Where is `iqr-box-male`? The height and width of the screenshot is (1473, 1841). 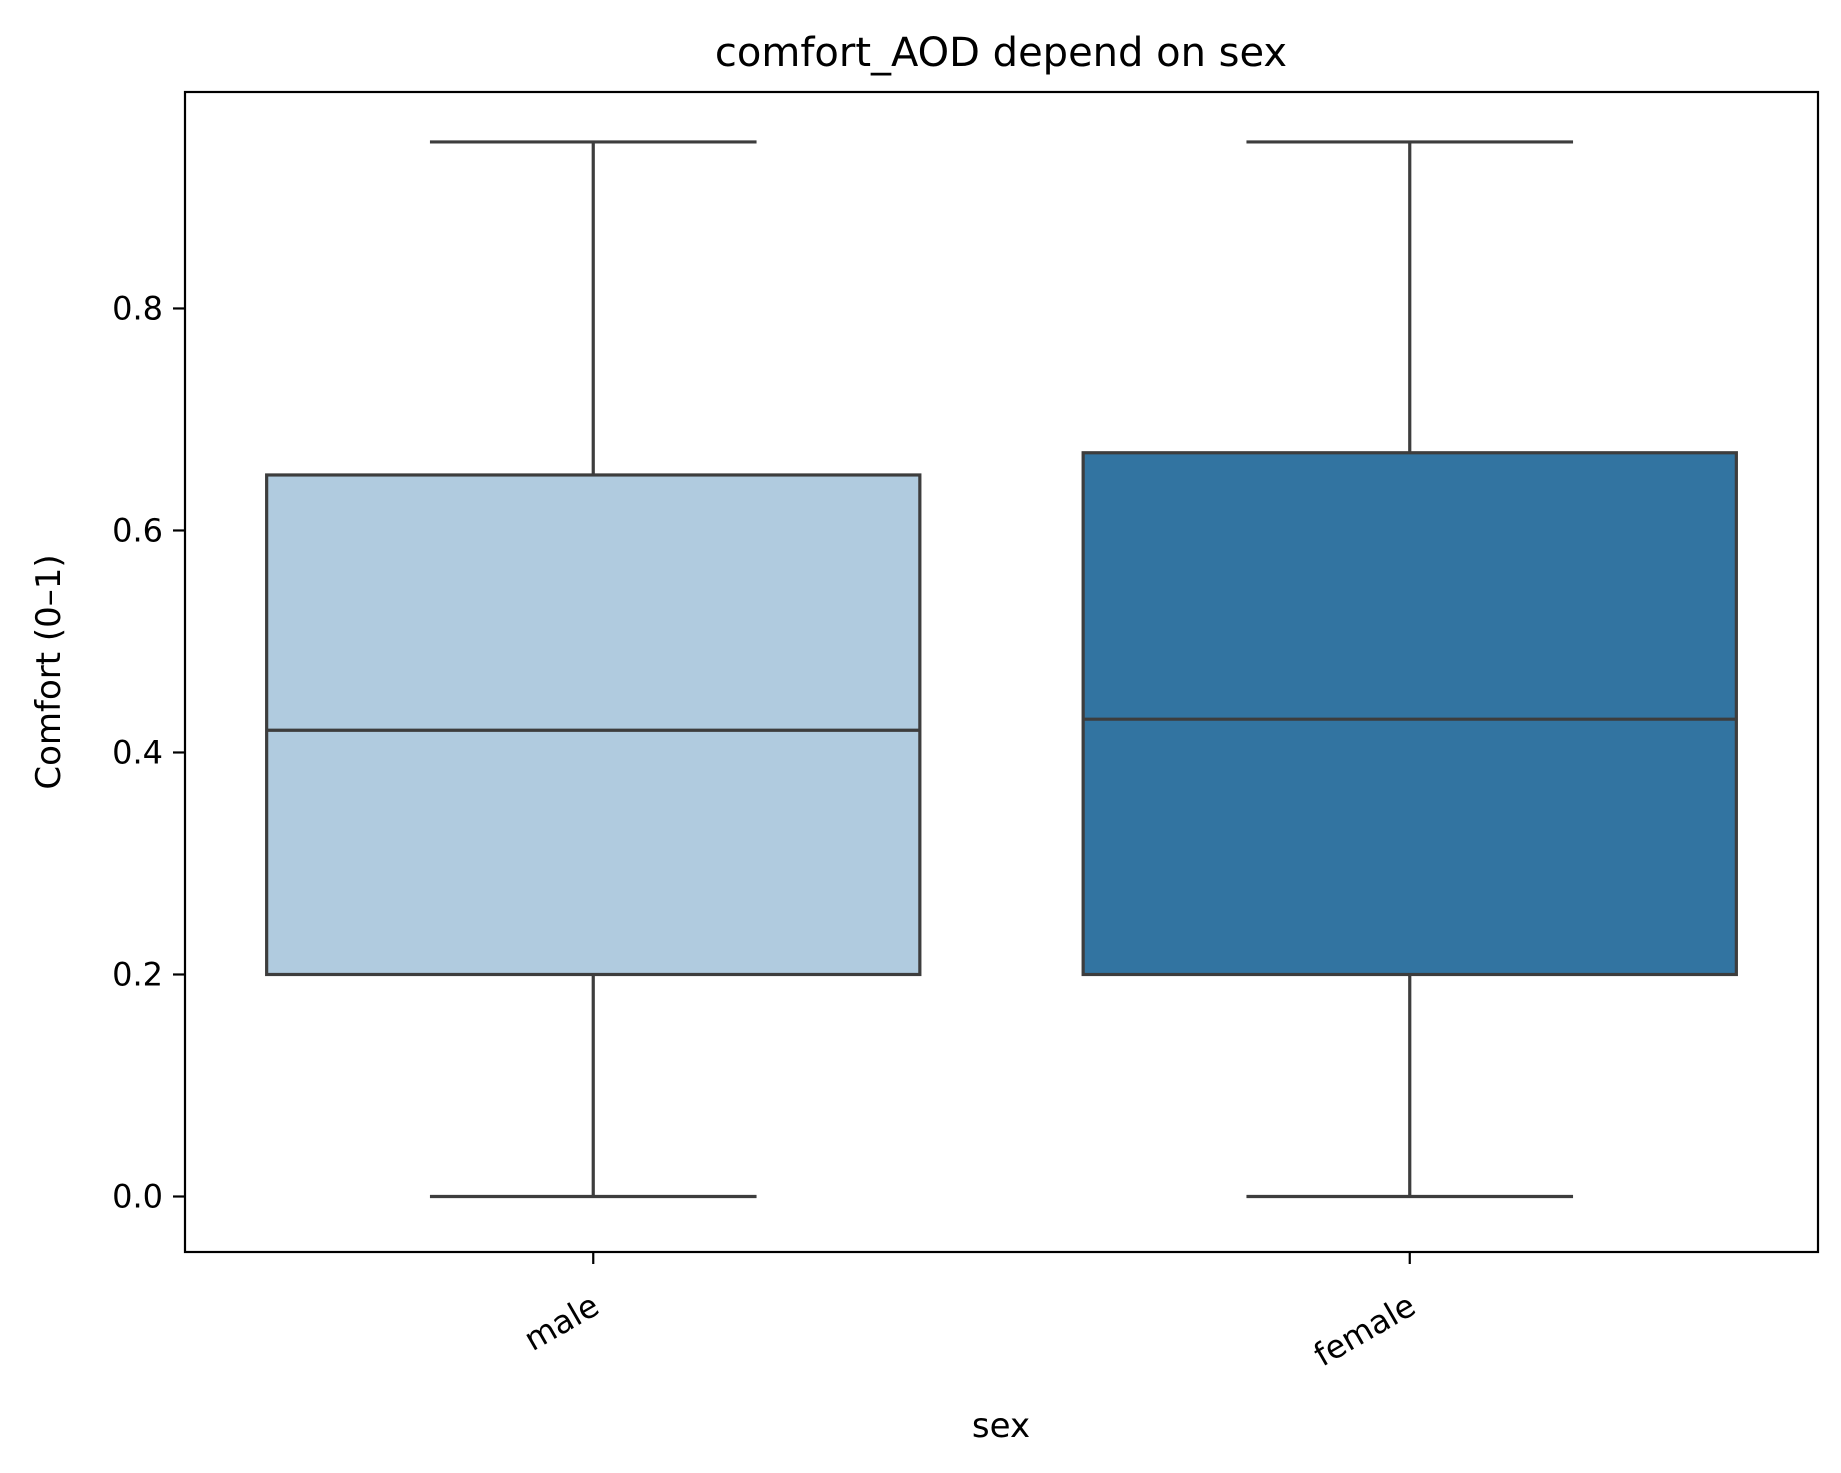 iqr-box-male is located at coordinates (593, 725).